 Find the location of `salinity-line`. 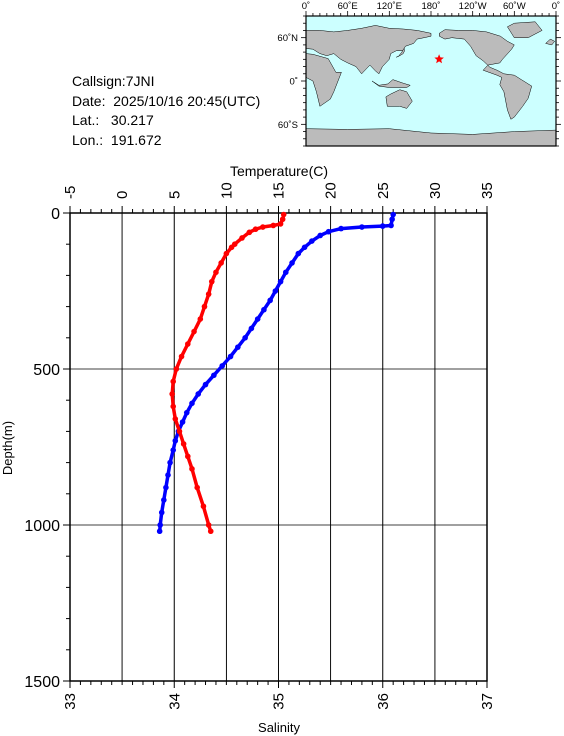

salinity-line is located at coordinates (228, 372).